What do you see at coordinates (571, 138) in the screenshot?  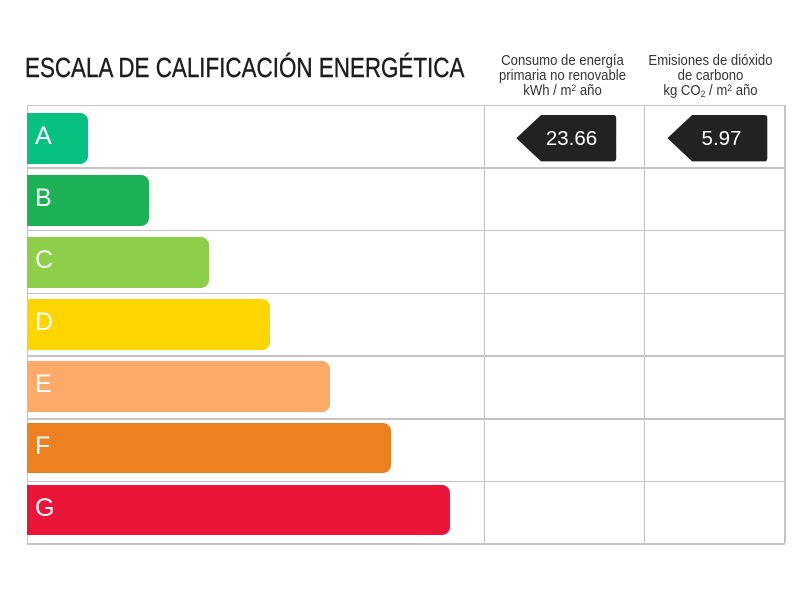 I see `svg-text: 23.66` at bounding box center [571, 138].